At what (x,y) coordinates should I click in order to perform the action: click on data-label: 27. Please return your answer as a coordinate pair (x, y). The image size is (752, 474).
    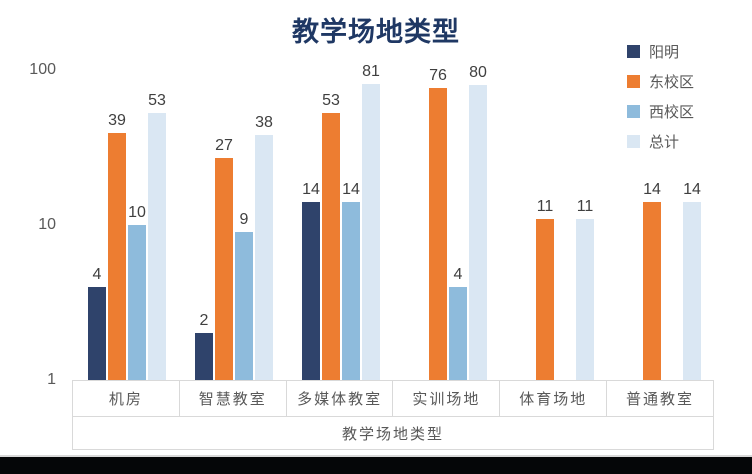
    Looking at the image, I should click on (224, 145).